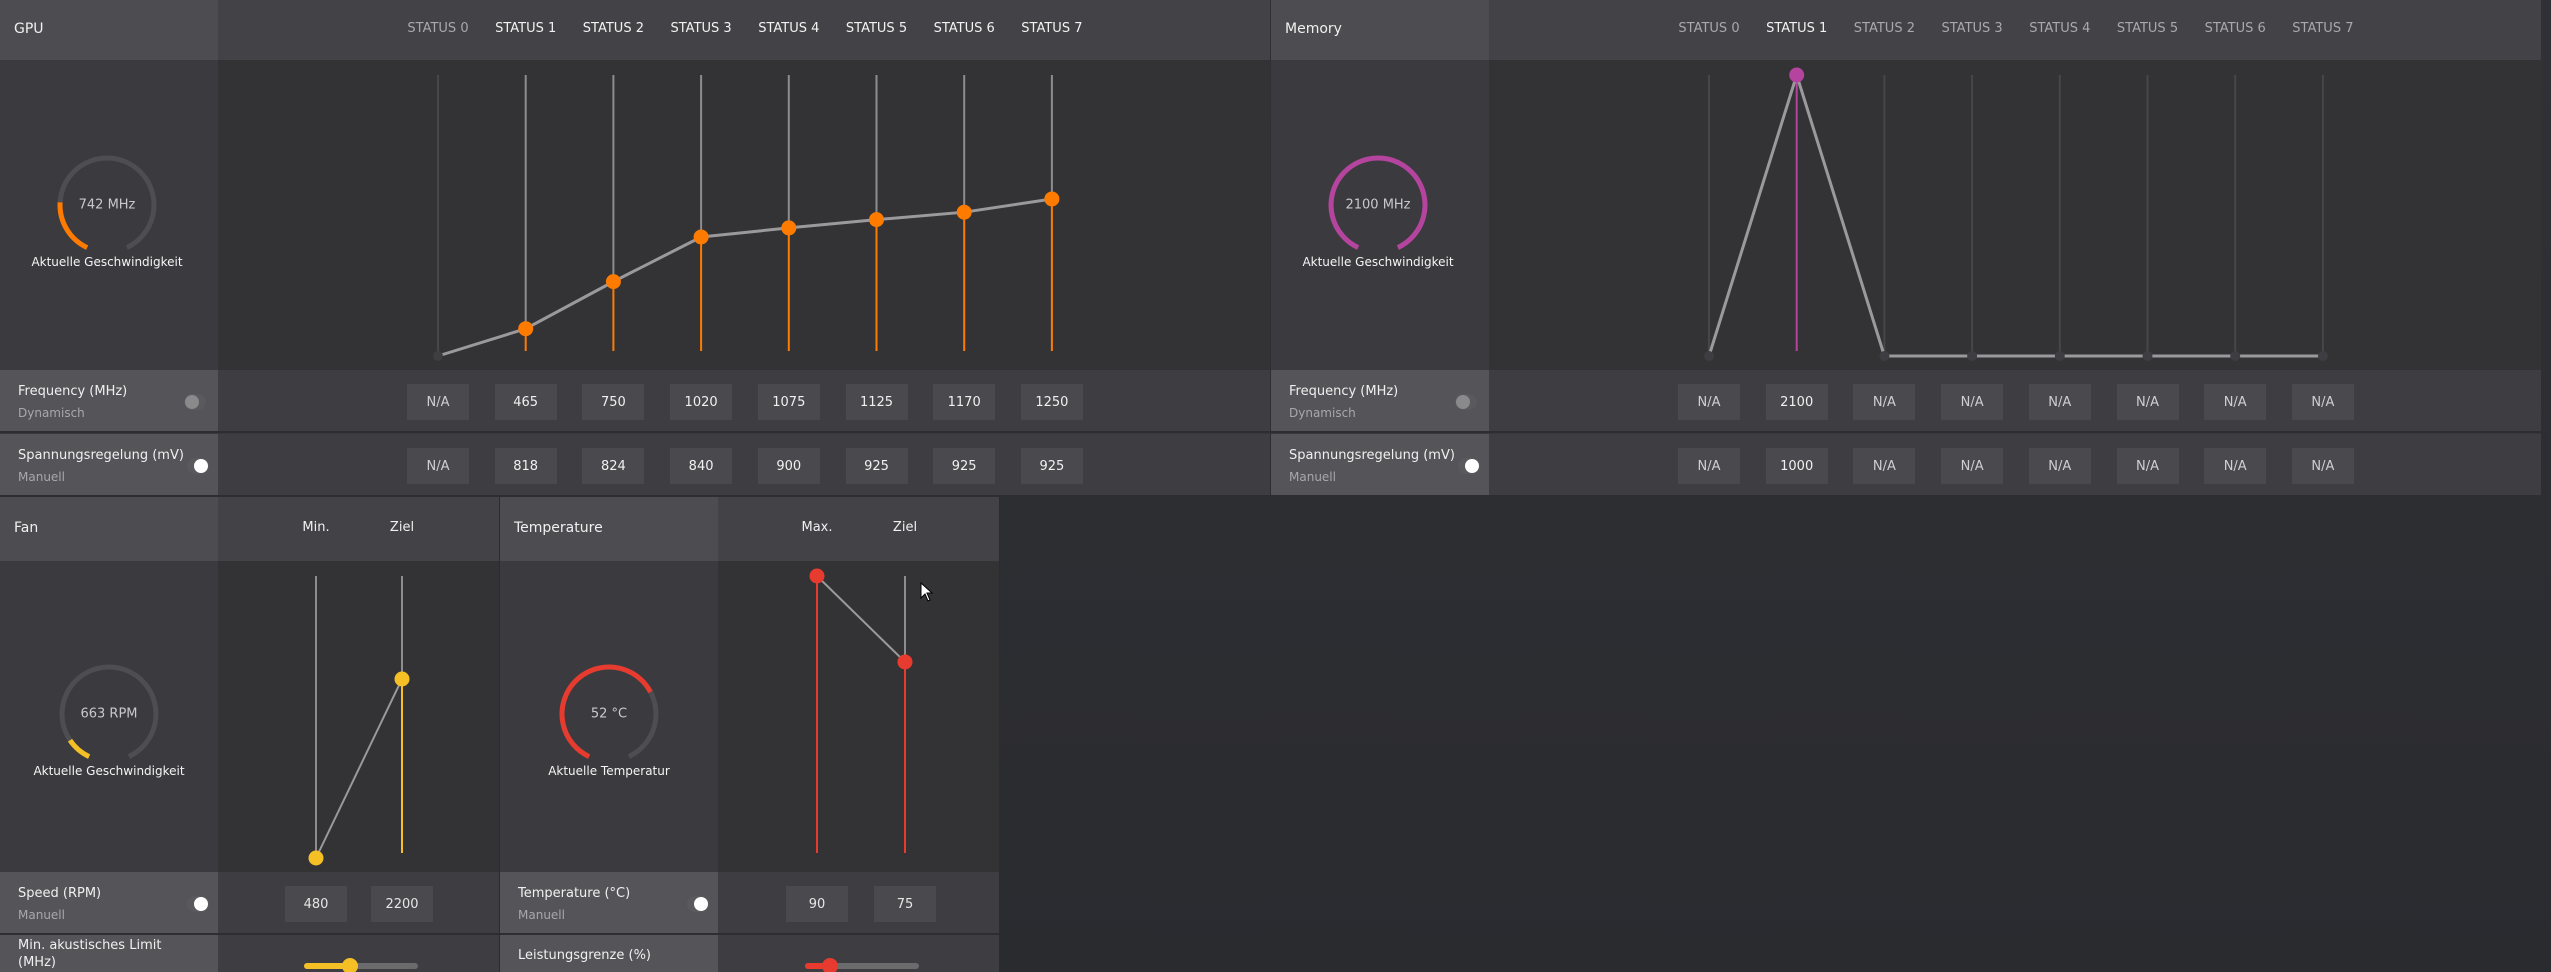 This screenshot has width=2551, height=972. I want to click on slider-fill, so click(818, 966).